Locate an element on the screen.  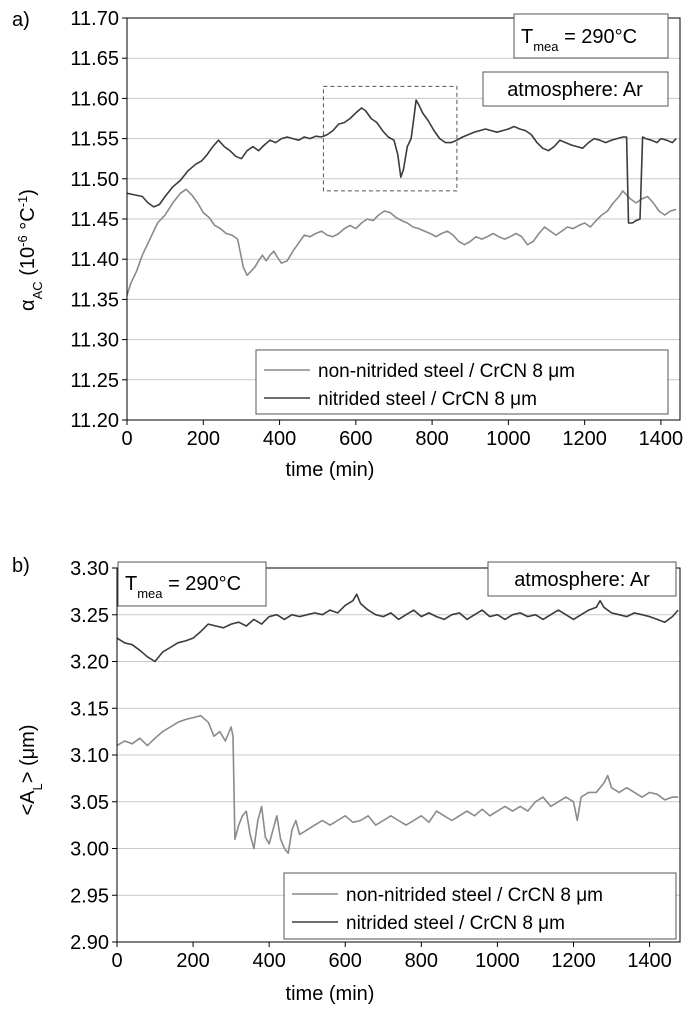
b-x-tick-label: 1200 is located at coordinates (573, 961).